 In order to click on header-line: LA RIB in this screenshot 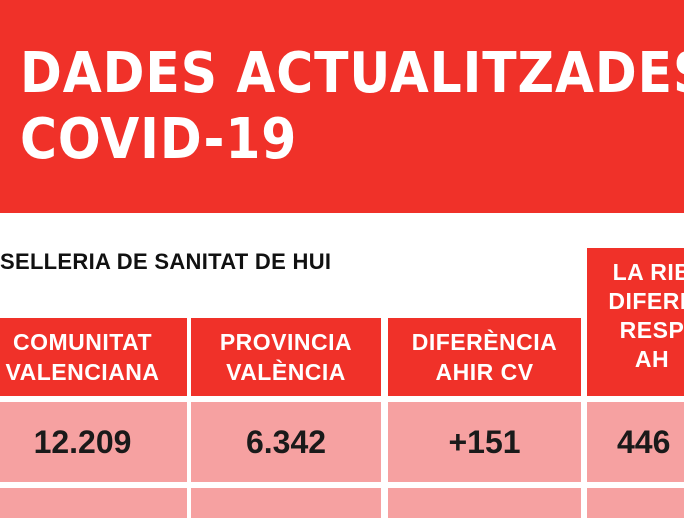, I will do `click(648, 272)`.